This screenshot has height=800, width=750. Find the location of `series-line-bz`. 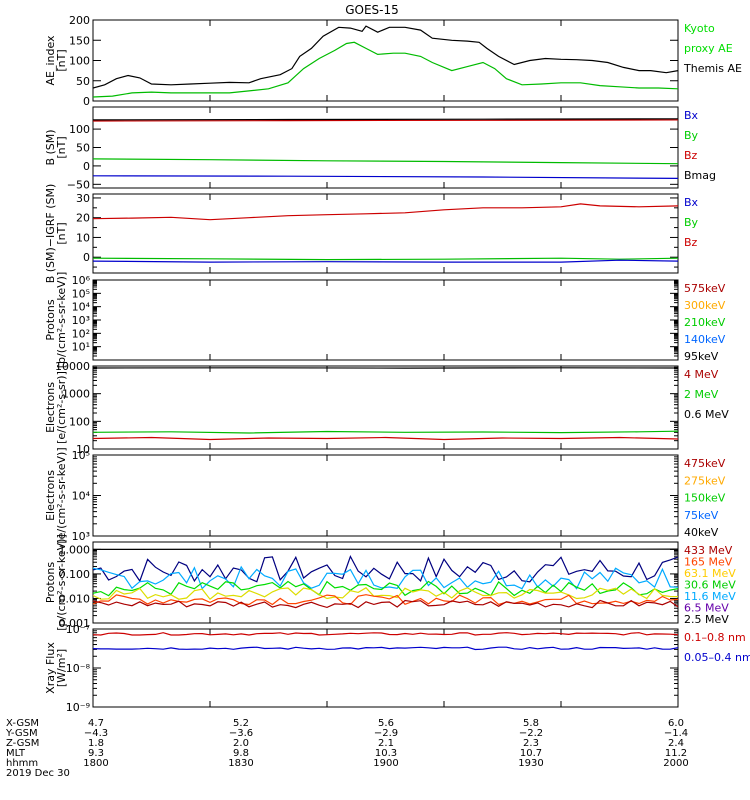

series-line-bz is located at coordinates (385, 120).